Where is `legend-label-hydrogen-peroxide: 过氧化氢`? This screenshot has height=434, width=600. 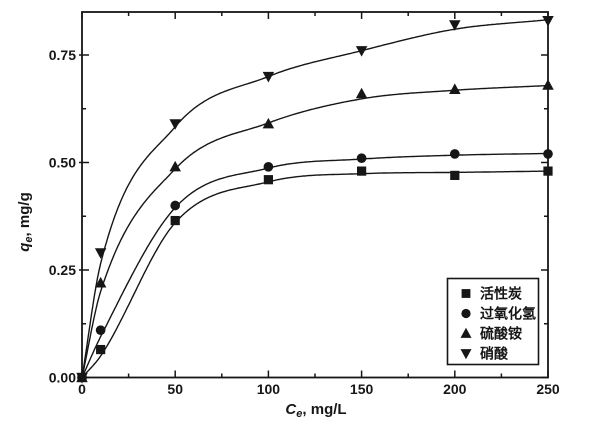
legend-label-hydrogen-peroxide: 过氧化氢 is located at coordinates (508, 314).